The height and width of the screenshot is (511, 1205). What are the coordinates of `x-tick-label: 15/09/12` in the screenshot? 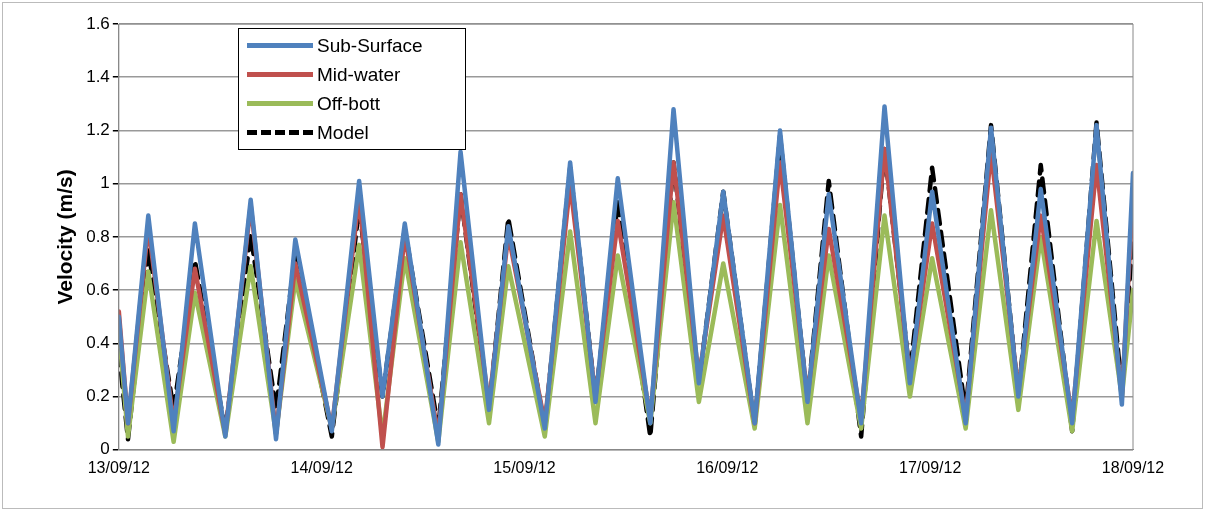 It's located at (524, 467).